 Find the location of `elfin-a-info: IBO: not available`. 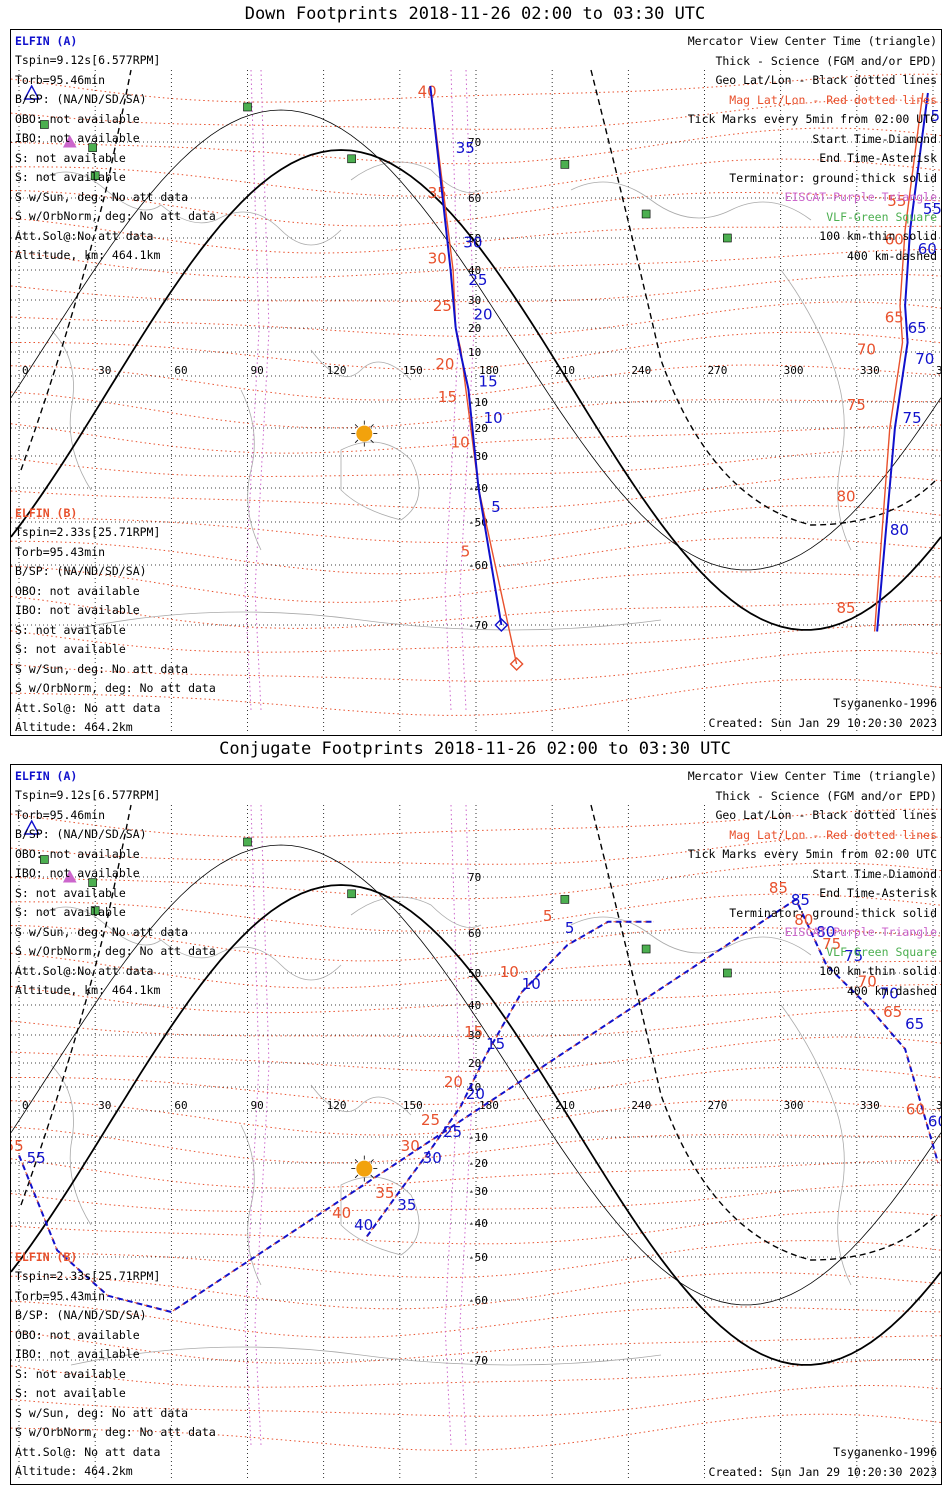

elfin-a-info: IBO: not available is located at coordinates (77, 873).